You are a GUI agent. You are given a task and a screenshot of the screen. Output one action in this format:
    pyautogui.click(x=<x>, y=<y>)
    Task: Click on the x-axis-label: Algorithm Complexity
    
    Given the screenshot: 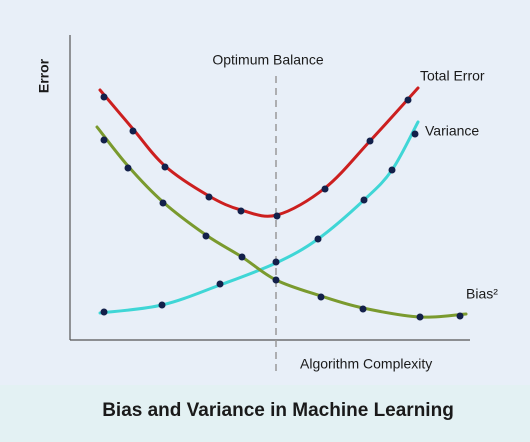 What is the action you would take?
    pyautogui.click(x=366, y=364)
    